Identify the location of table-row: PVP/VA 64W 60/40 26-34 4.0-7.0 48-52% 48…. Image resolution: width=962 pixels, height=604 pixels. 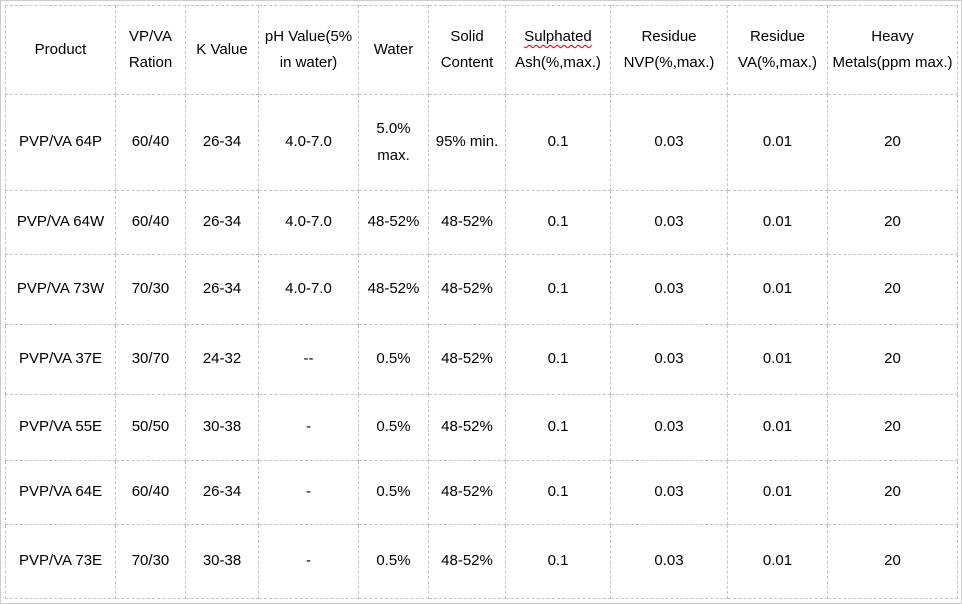
(481, 222).